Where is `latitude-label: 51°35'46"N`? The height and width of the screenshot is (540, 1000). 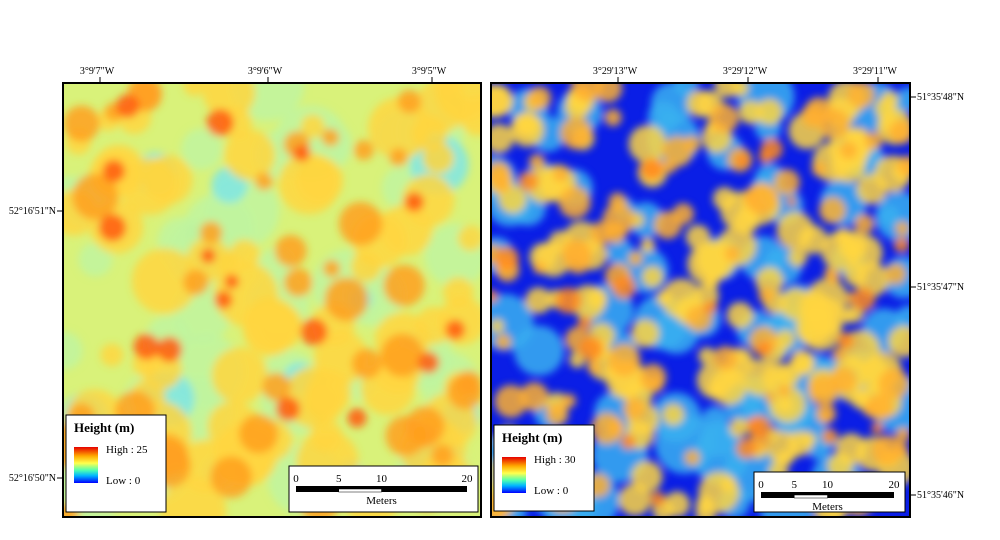 latitude-label: 51°35'46"N is located at coordinates (940, 495).